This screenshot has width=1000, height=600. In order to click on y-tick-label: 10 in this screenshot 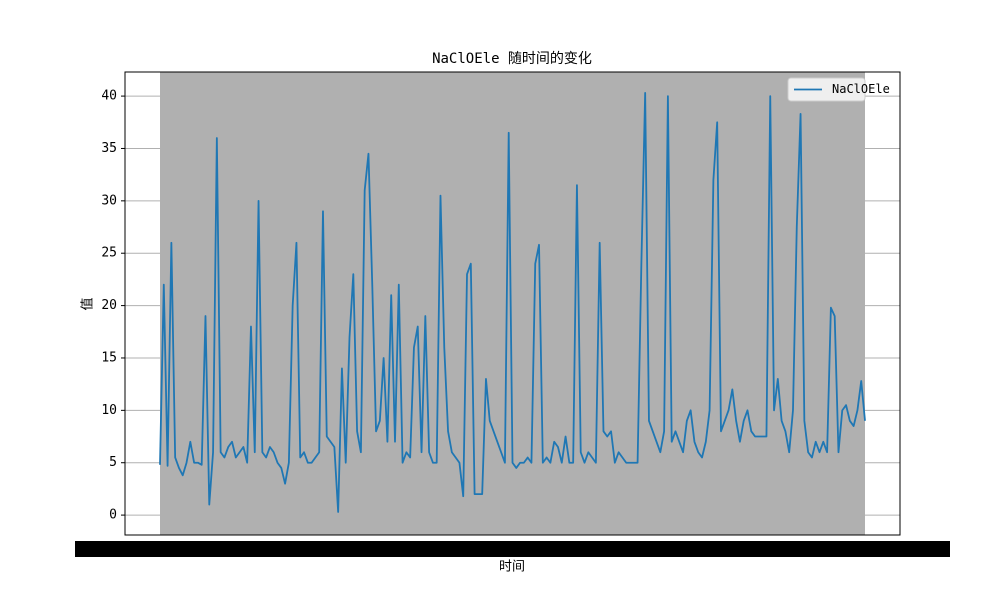, I will do `click(109, 410)`.